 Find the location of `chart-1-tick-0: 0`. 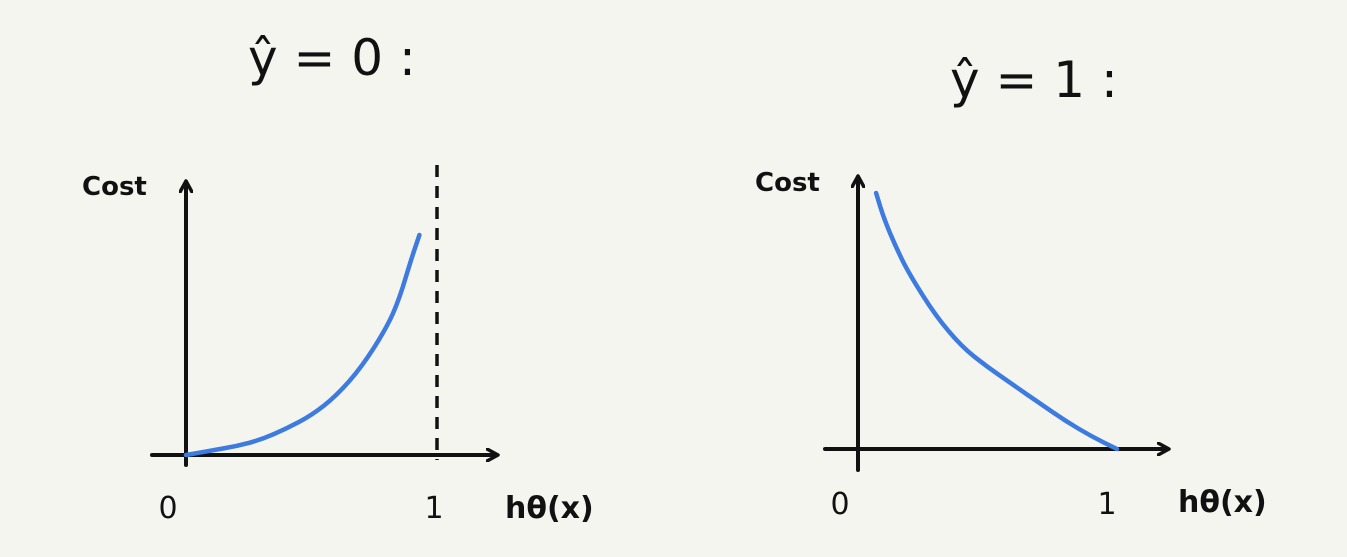

chart-1-tick-0: 0 is located at coordinates (167, 508).